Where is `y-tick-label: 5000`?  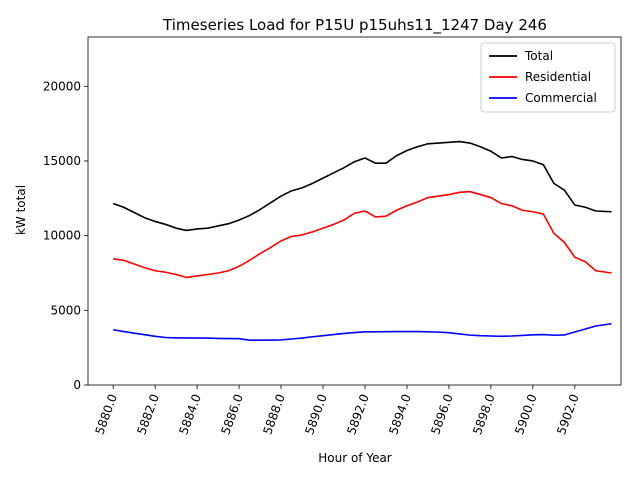
y-tick-label: 5000 is located at coordinates (65, 310).